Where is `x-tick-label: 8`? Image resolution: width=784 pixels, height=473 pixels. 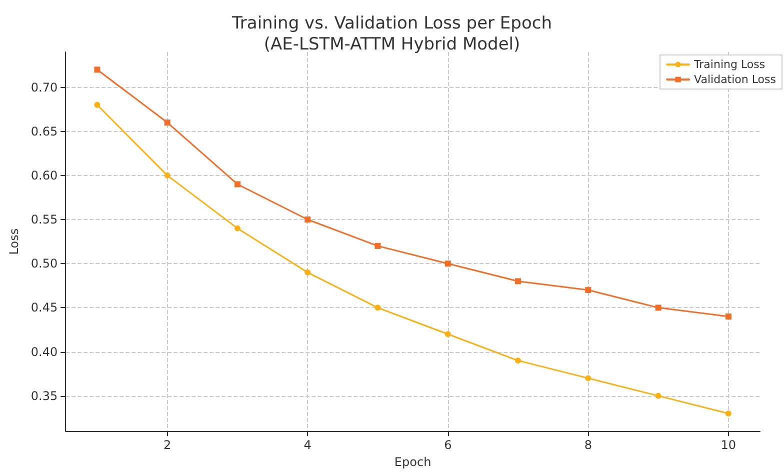
x-tick-label: 8 is located at coordinates (588, 445).